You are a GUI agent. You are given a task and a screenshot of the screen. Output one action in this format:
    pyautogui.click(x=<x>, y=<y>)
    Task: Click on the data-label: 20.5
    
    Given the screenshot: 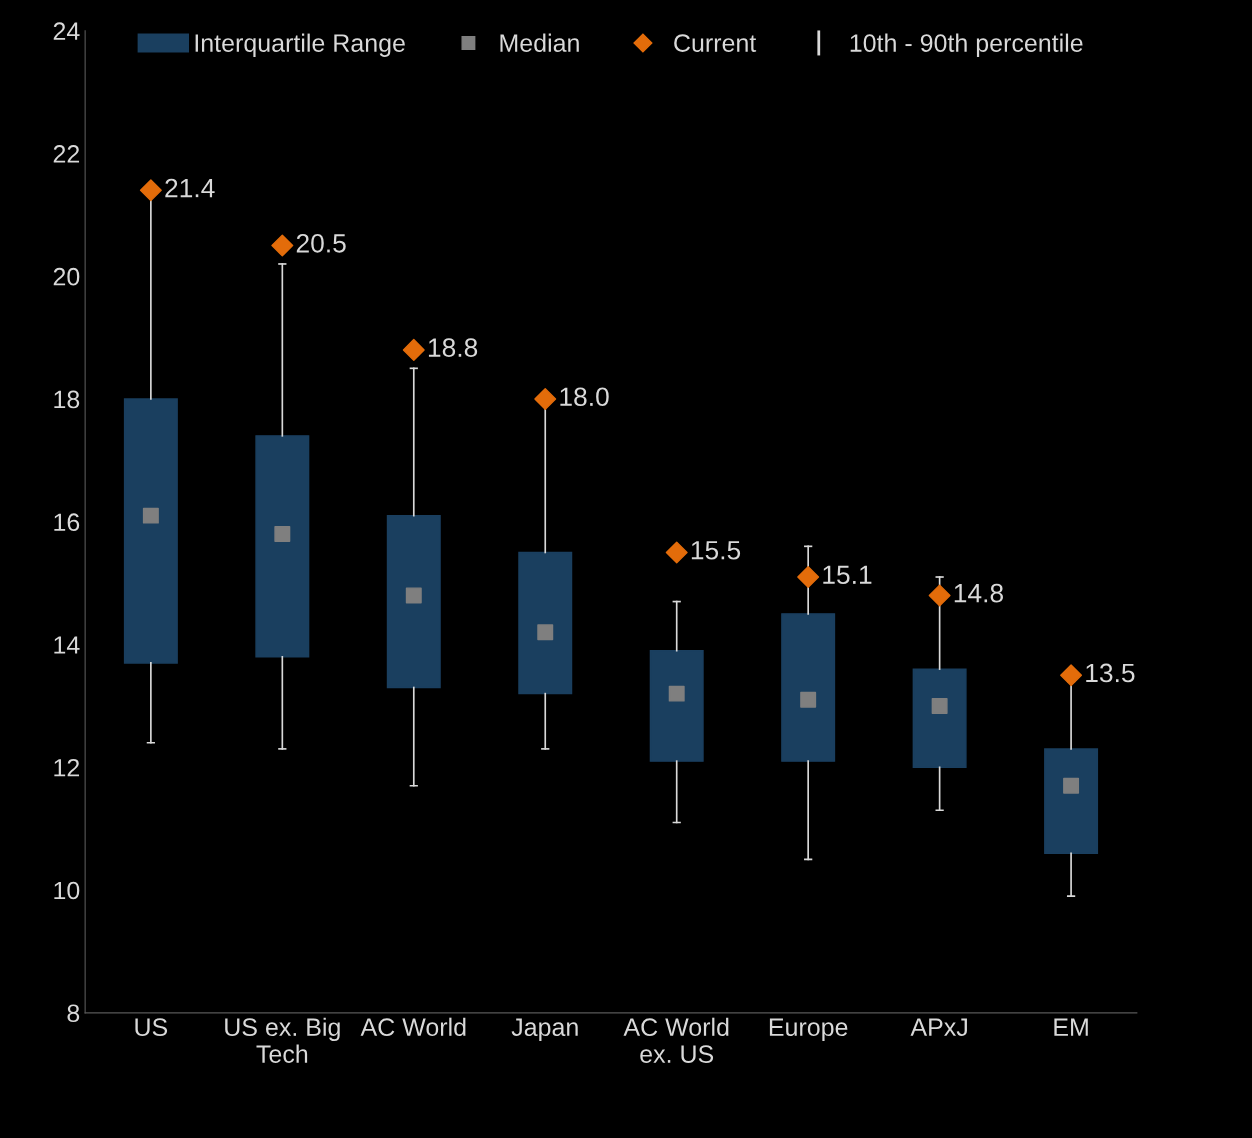 What is the action you would take?
    pyautogui.click(x=321, y=243)
    